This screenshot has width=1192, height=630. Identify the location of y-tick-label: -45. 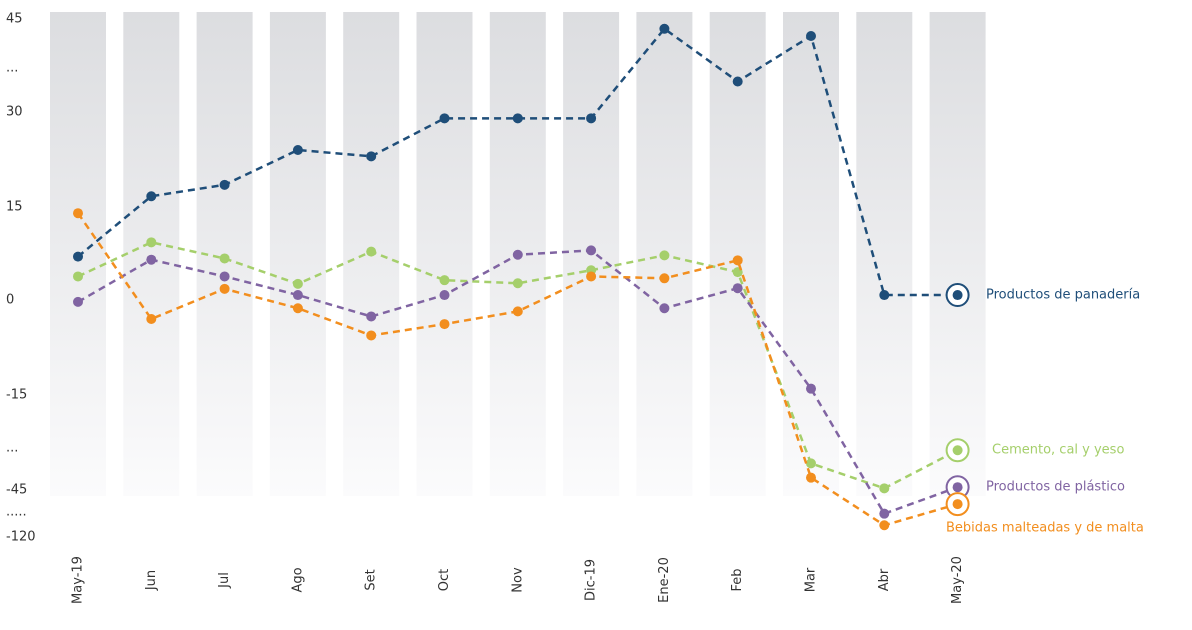
(16, 490).